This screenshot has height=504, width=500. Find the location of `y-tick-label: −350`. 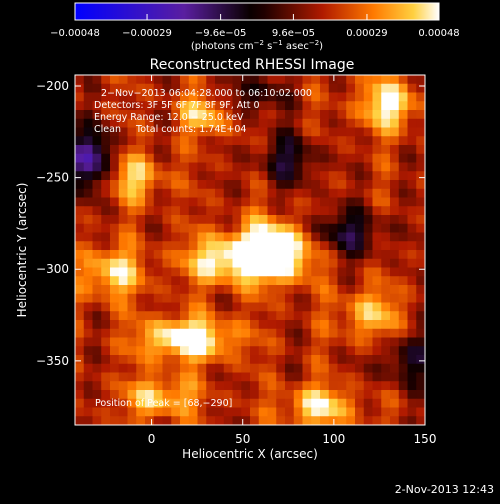

y-tick-label: −350 is located at coordinates (52, 361).